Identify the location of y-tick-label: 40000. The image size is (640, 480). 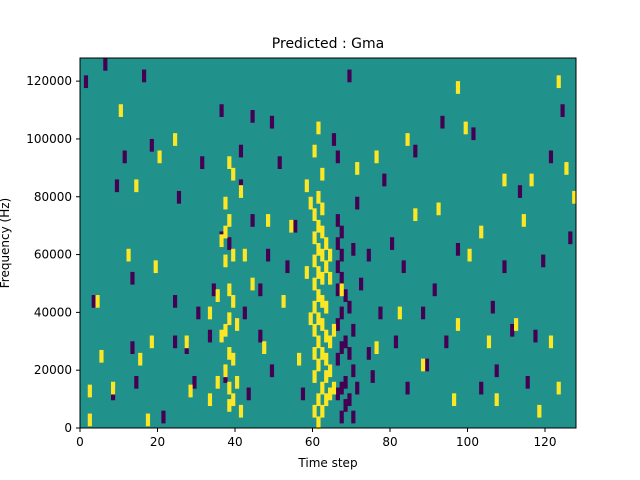
(53, 312).